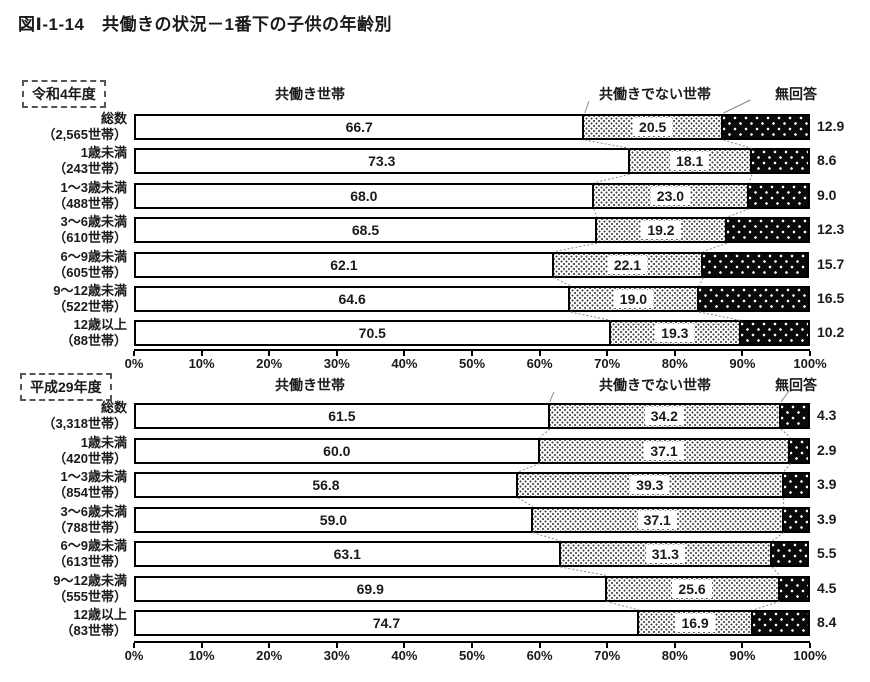 This screenshot has height=682, width=870. Describe the element at coordinates (607, 363) in the screenshot. I see `x-axis-tick-label: 70%` at that location.